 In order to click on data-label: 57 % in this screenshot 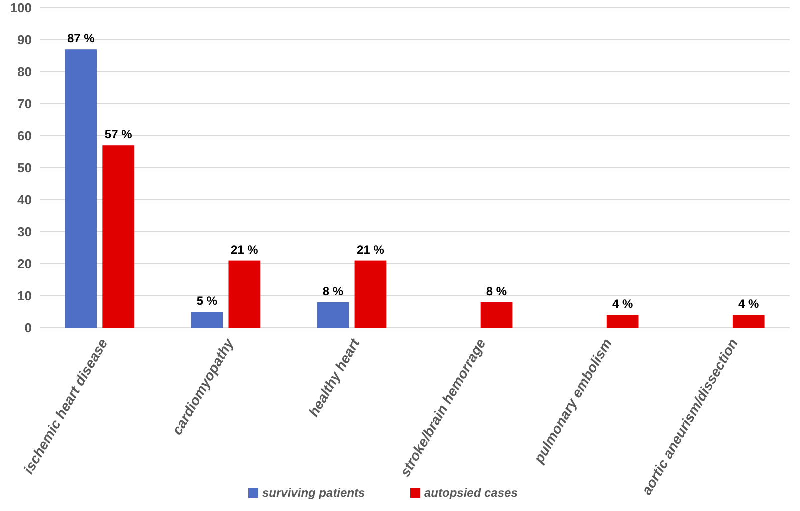, I will do `click(118, 135)`.